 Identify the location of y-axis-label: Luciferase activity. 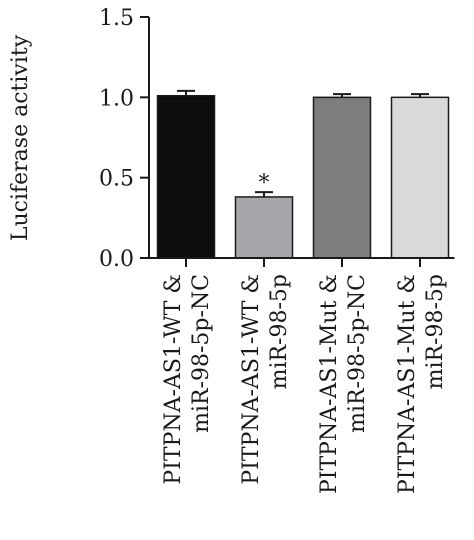
(20, 137).